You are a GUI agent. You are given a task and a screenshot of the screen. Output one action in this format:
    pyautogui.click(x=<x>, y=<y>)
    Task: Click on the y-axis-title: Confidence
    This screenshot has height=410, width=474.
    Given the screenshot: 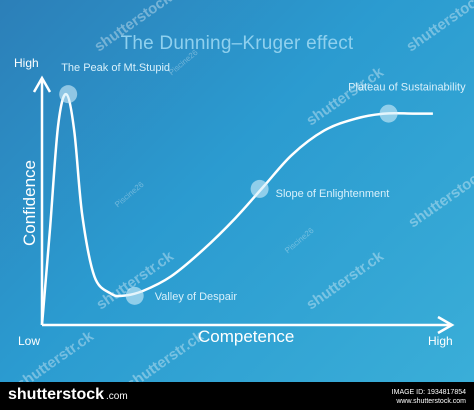 What is the action you would take?
    pyautogui.click(x=29, y=203)
    